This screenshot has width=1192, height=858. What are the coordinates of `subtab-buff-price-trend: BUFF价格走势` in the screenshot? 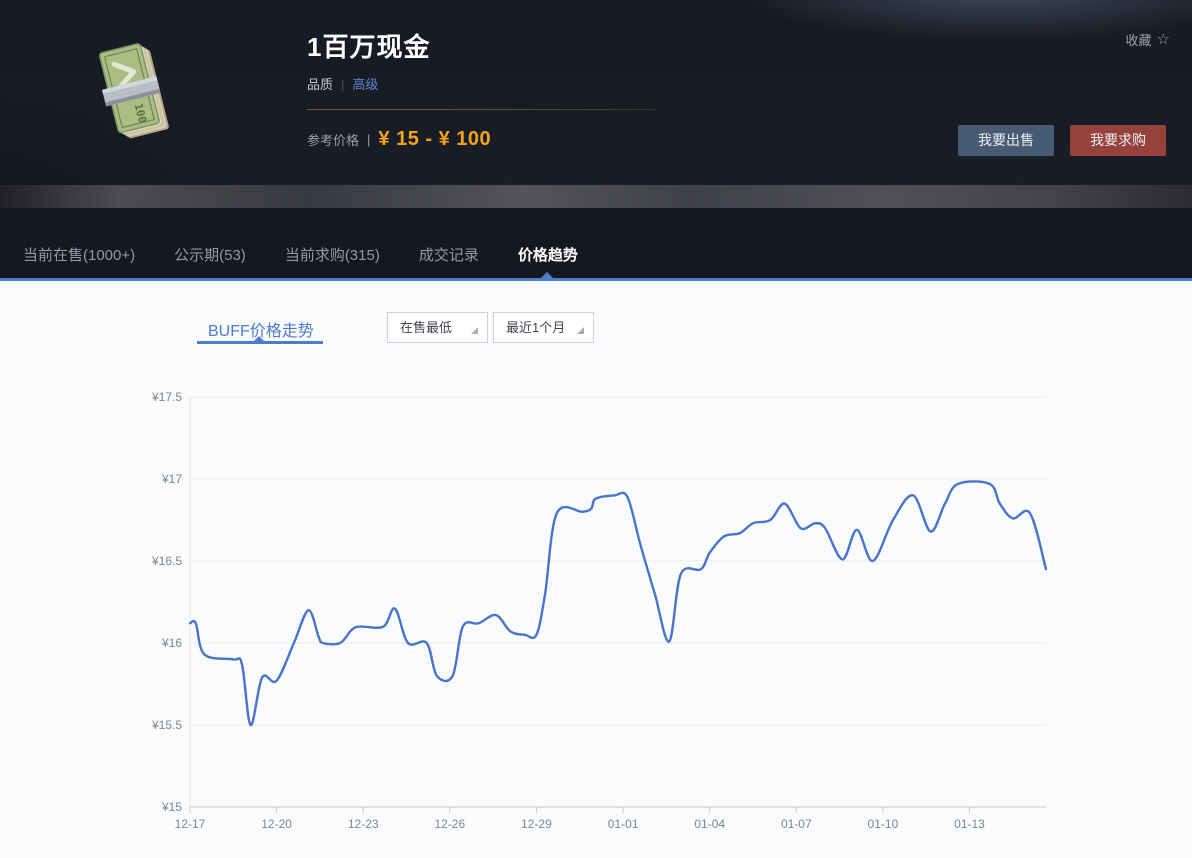 It's located at (261, 331).